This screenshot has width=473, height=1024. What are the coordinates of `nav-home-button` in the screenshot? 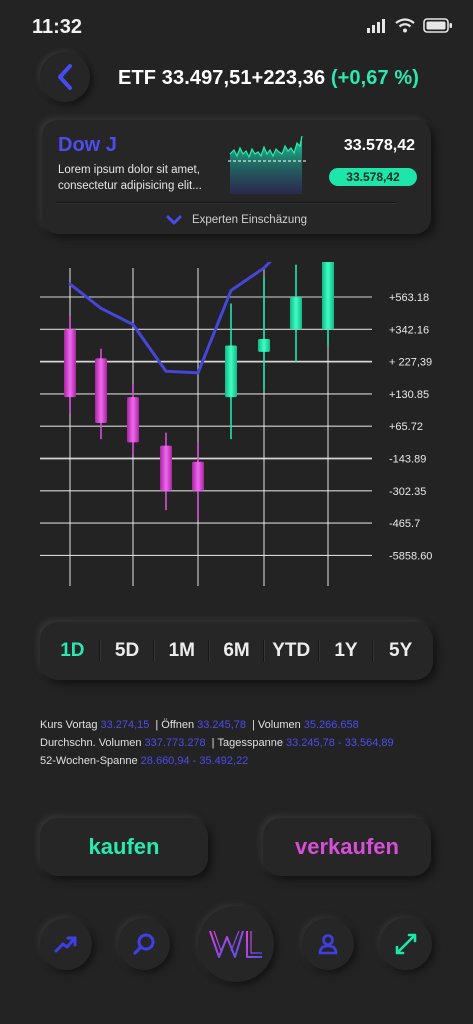 It's located at (236, 944).